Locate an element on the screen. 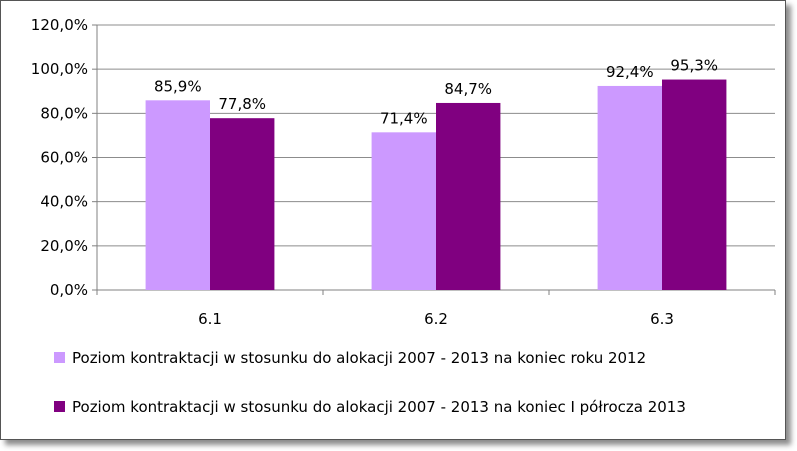 Image resolution: width=797 pixels, height=451 pixels. bar-1-6.1 is located at coordinates (177, 195).